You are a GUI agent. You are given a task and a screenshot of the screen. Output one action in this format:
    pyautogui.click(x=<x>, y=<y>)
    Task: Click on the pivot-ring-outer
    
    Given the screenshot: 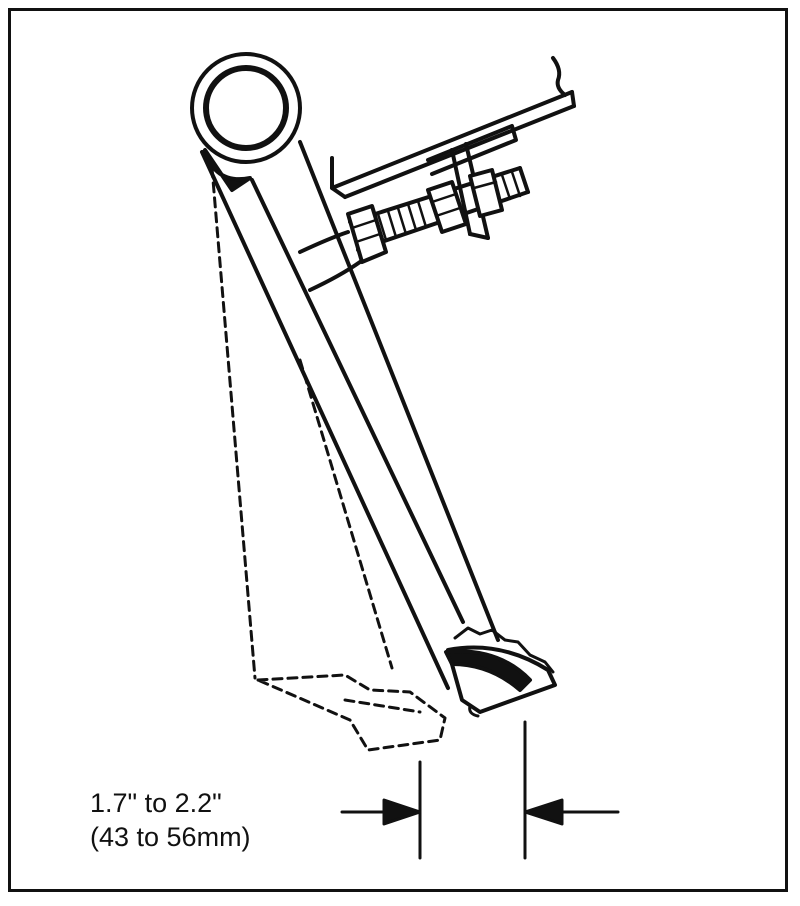 What is the action you would take?
    pyautogui.click(x=246, y=108)
    